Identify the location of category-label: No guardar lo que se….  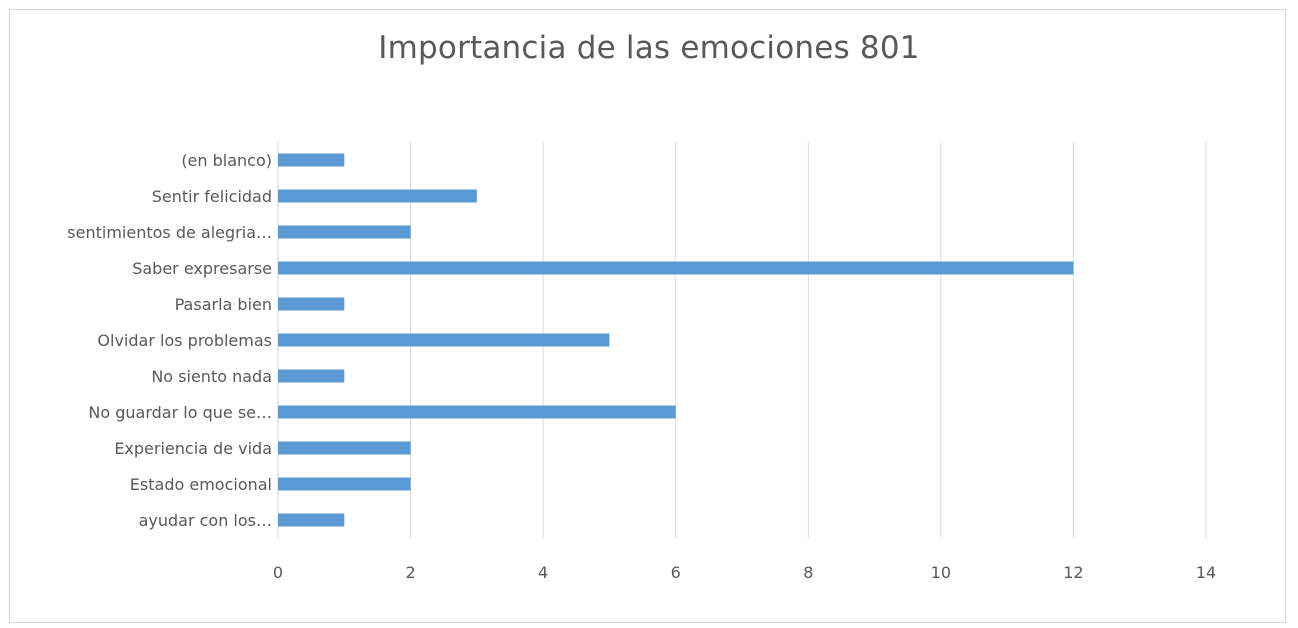
(180, 412).